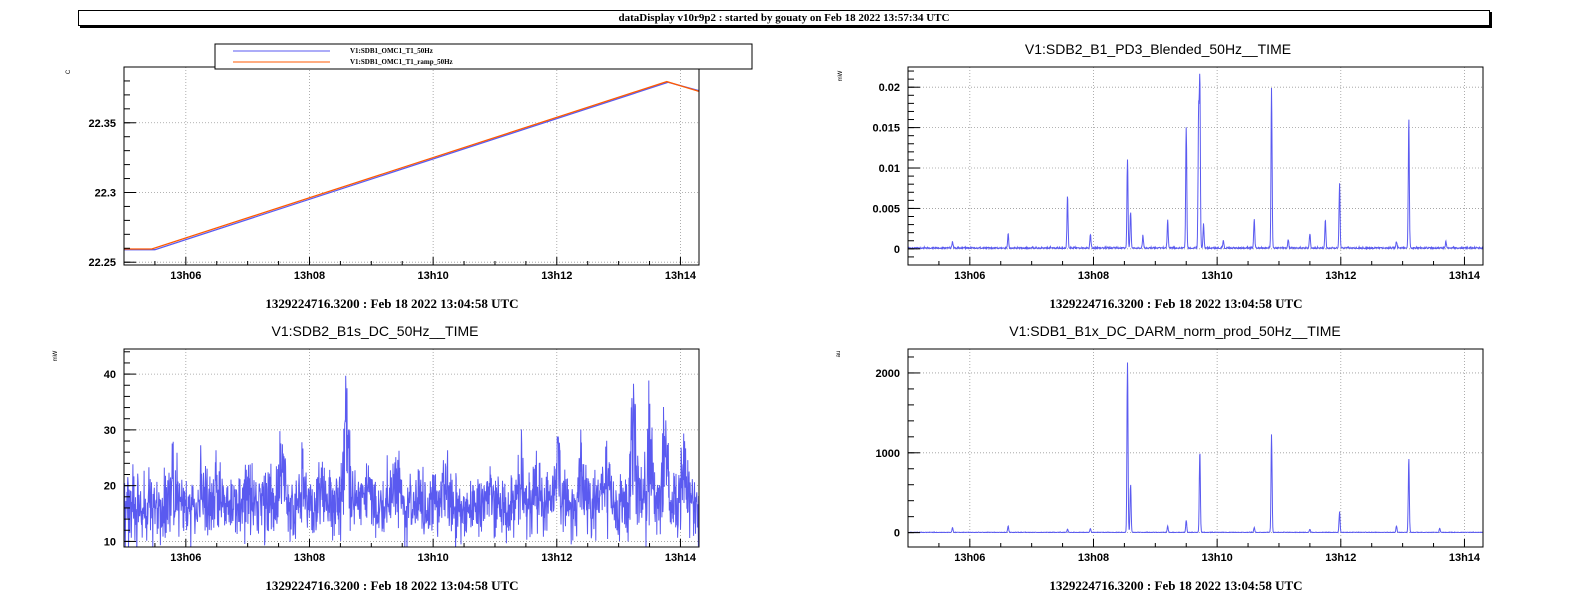 This screenshot has height=605, width=1582. I want to click on y-tick-label: 0.005, so click(886, 209).